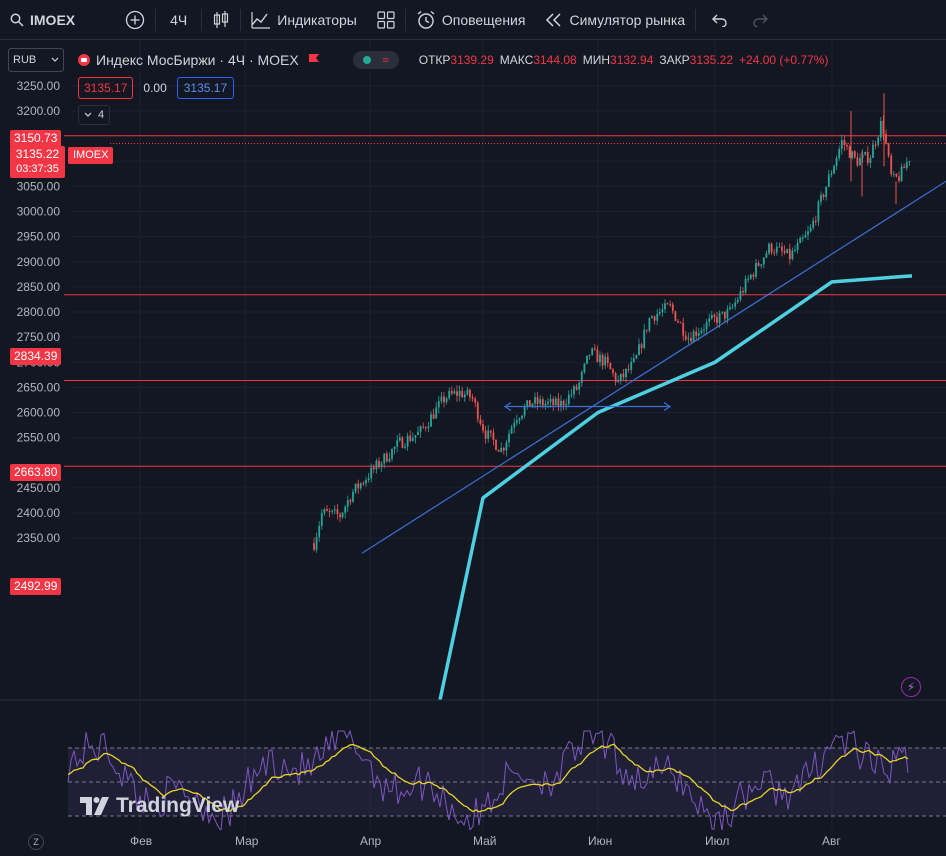  I want to click on timezone-button: Z, so click(36, 842).